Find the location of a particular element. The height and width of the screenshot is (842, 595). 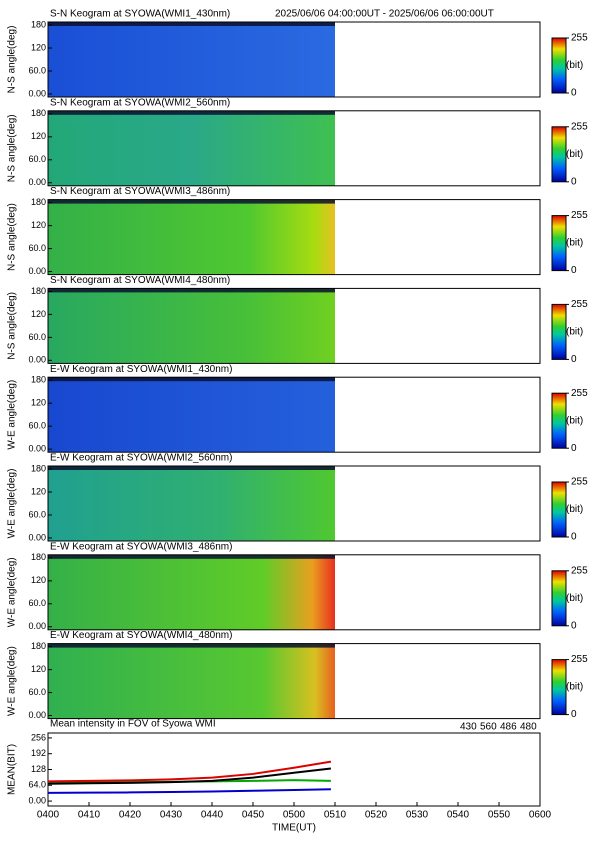

x-tick-label: 0420 is located at coordinates (130, 815).